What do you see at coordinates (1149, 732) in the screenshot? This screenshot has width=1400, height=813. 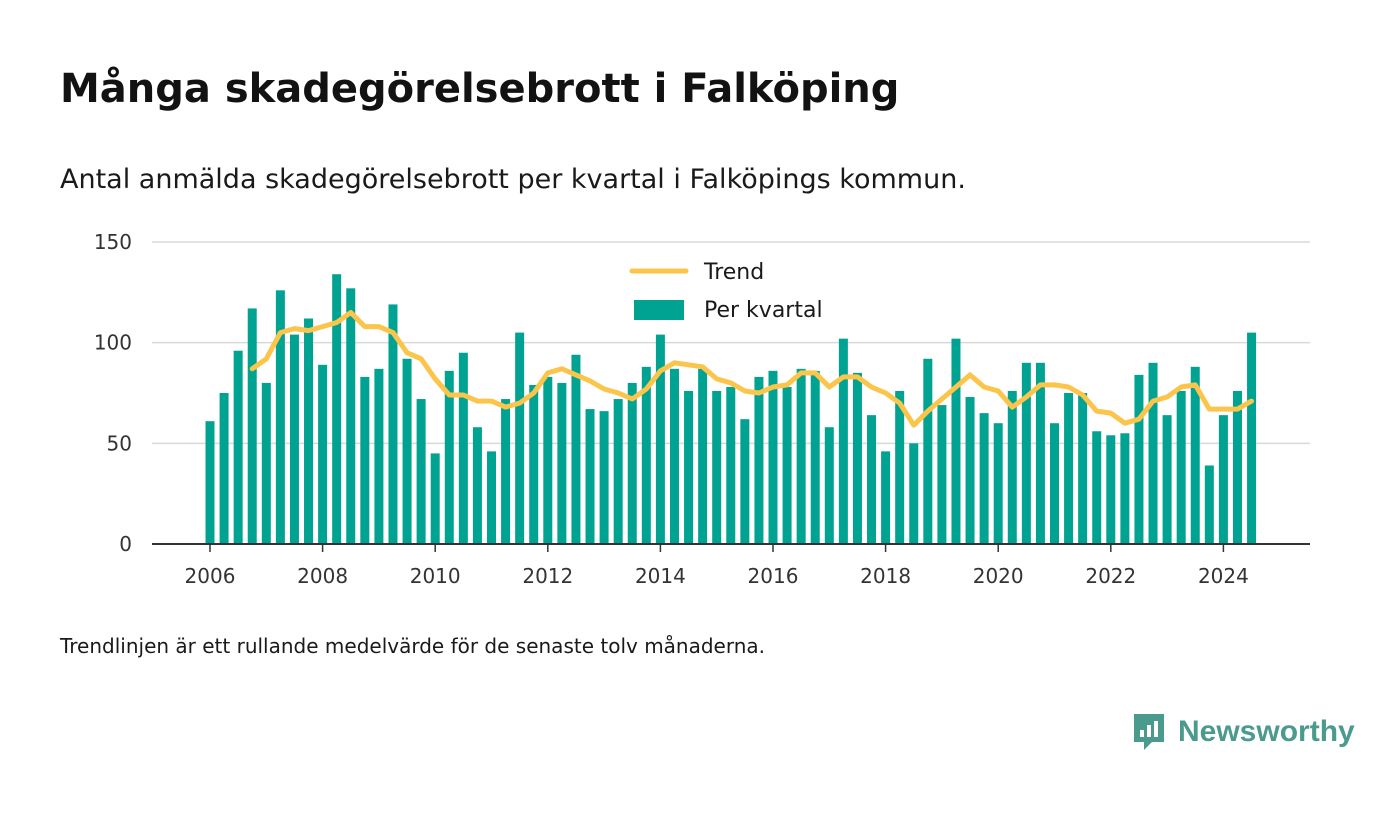 I see `newsworthy-logo-icon` at bounding box center [1149, 732].